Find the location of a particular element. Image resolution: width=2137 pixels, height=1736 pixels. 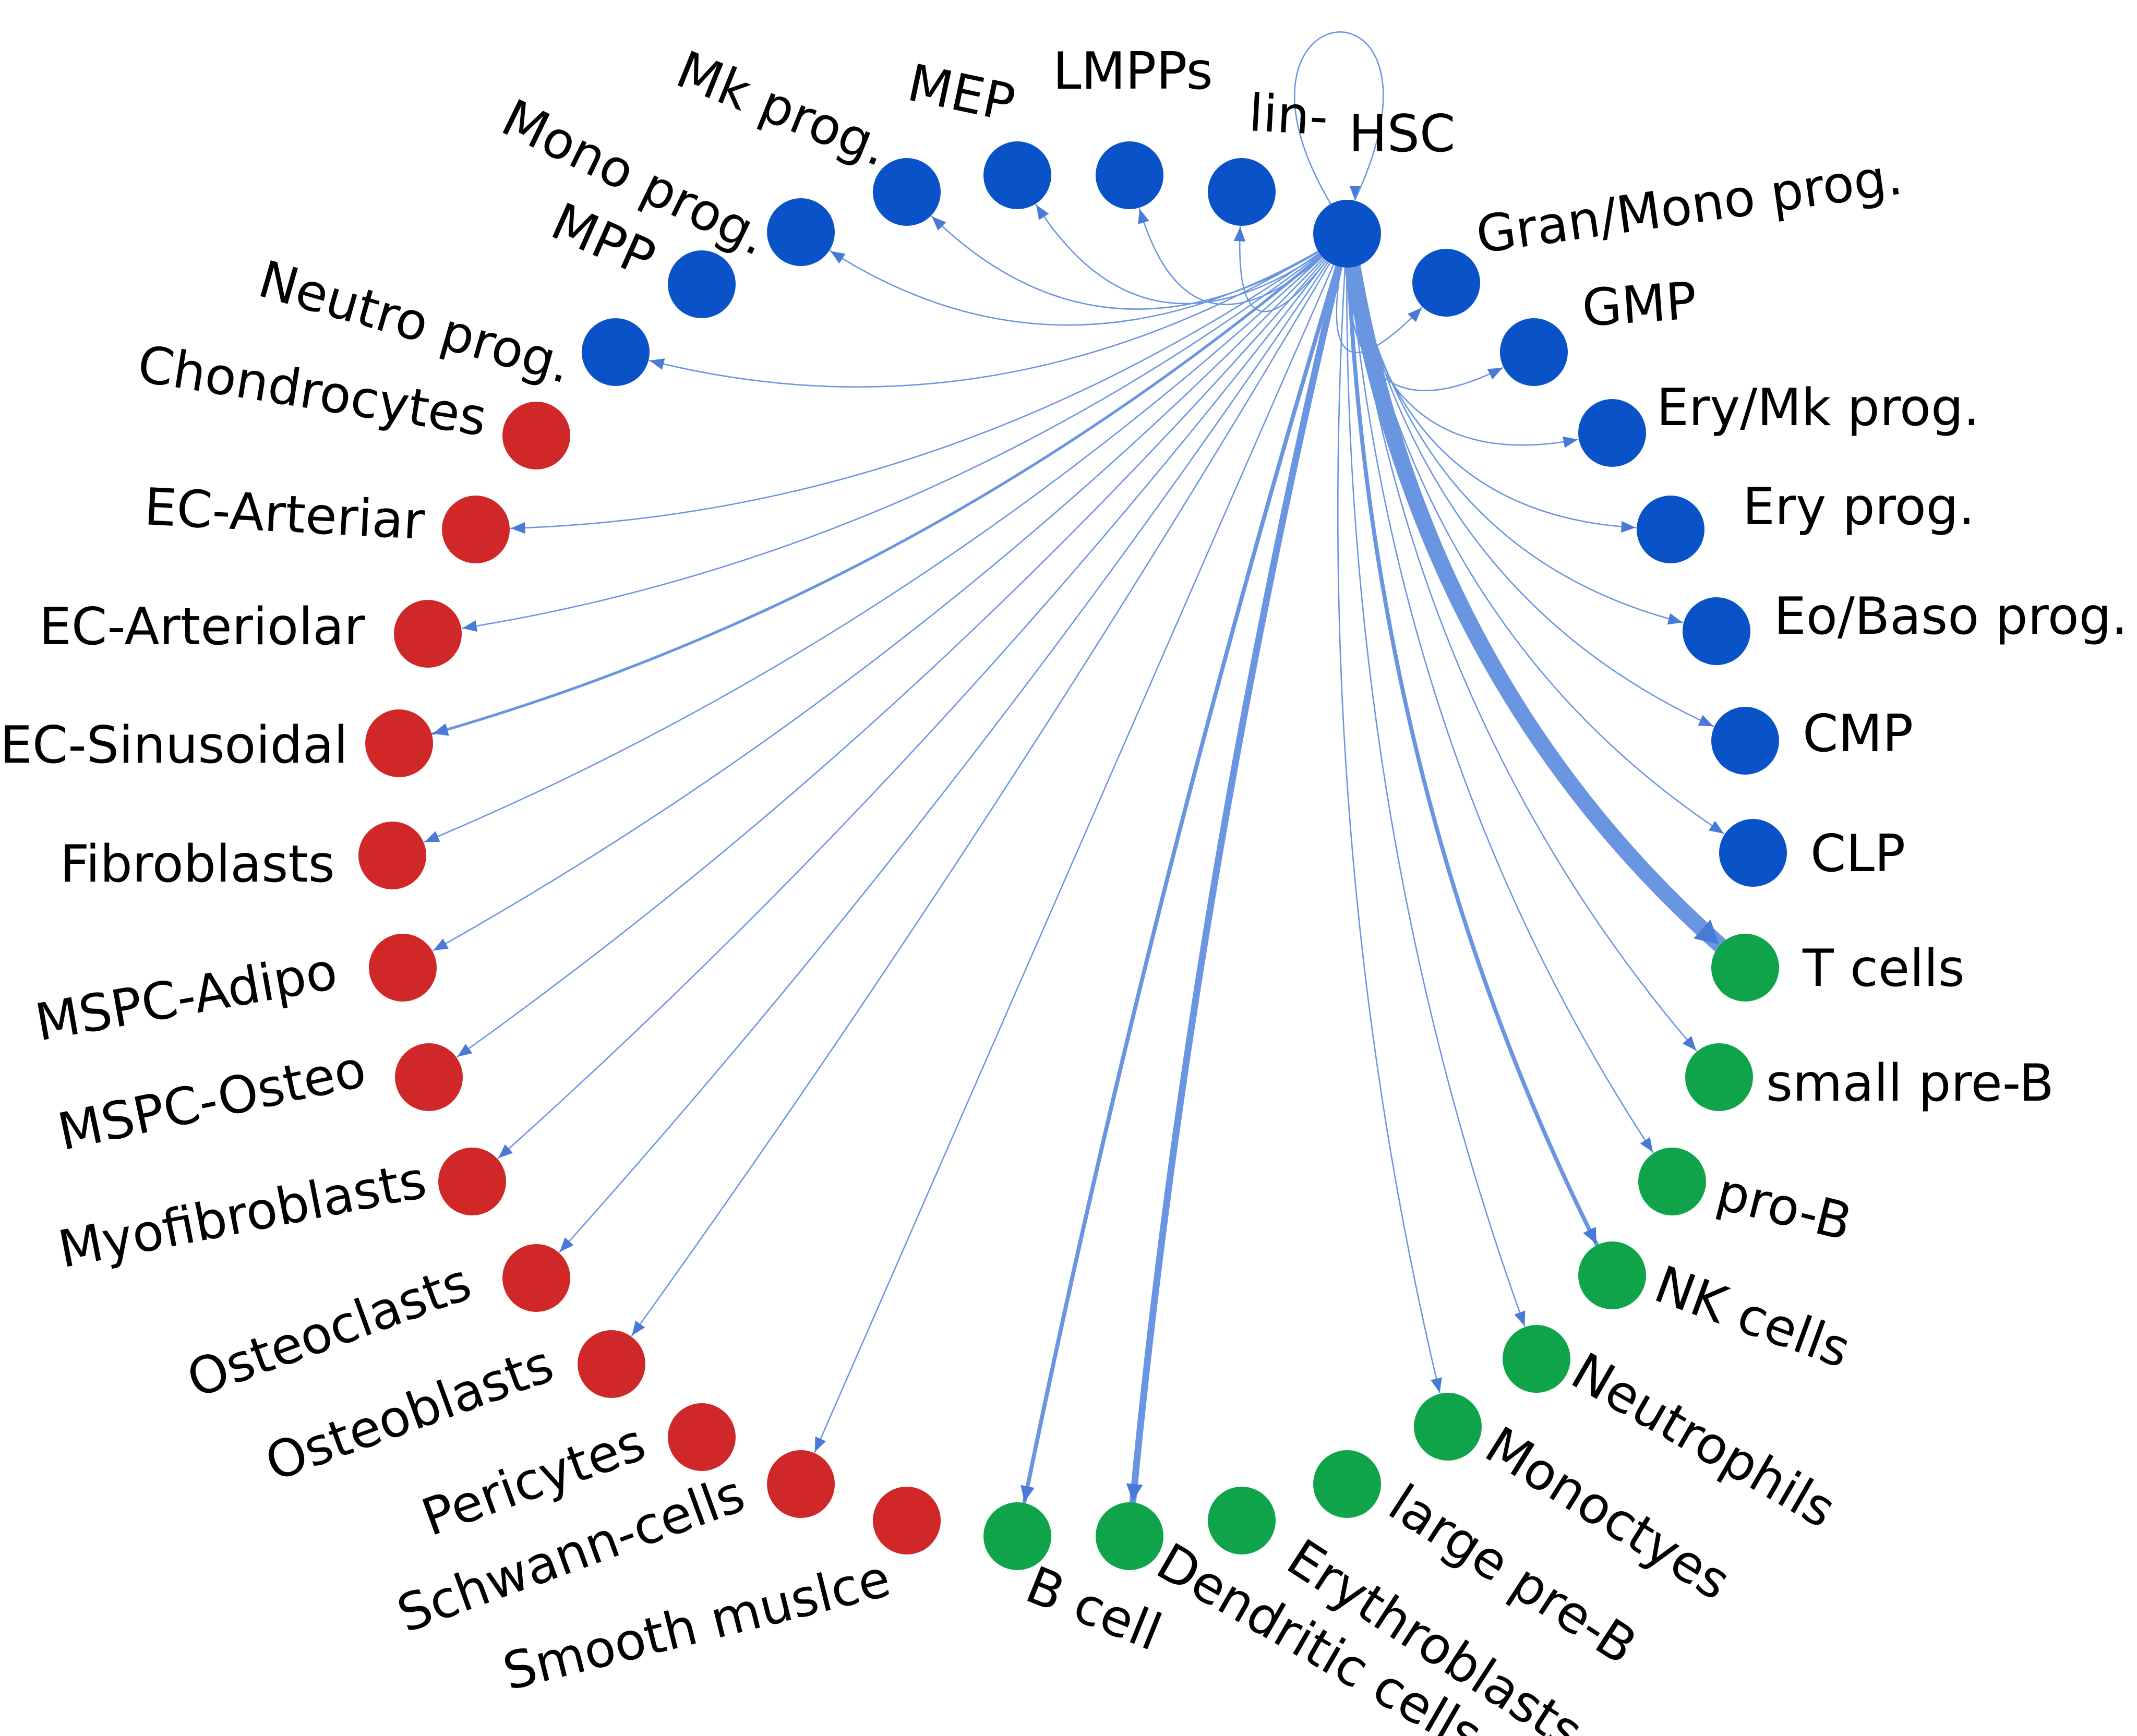

edge-hsc-to-mkprog is located at coordinates (1139, 262).